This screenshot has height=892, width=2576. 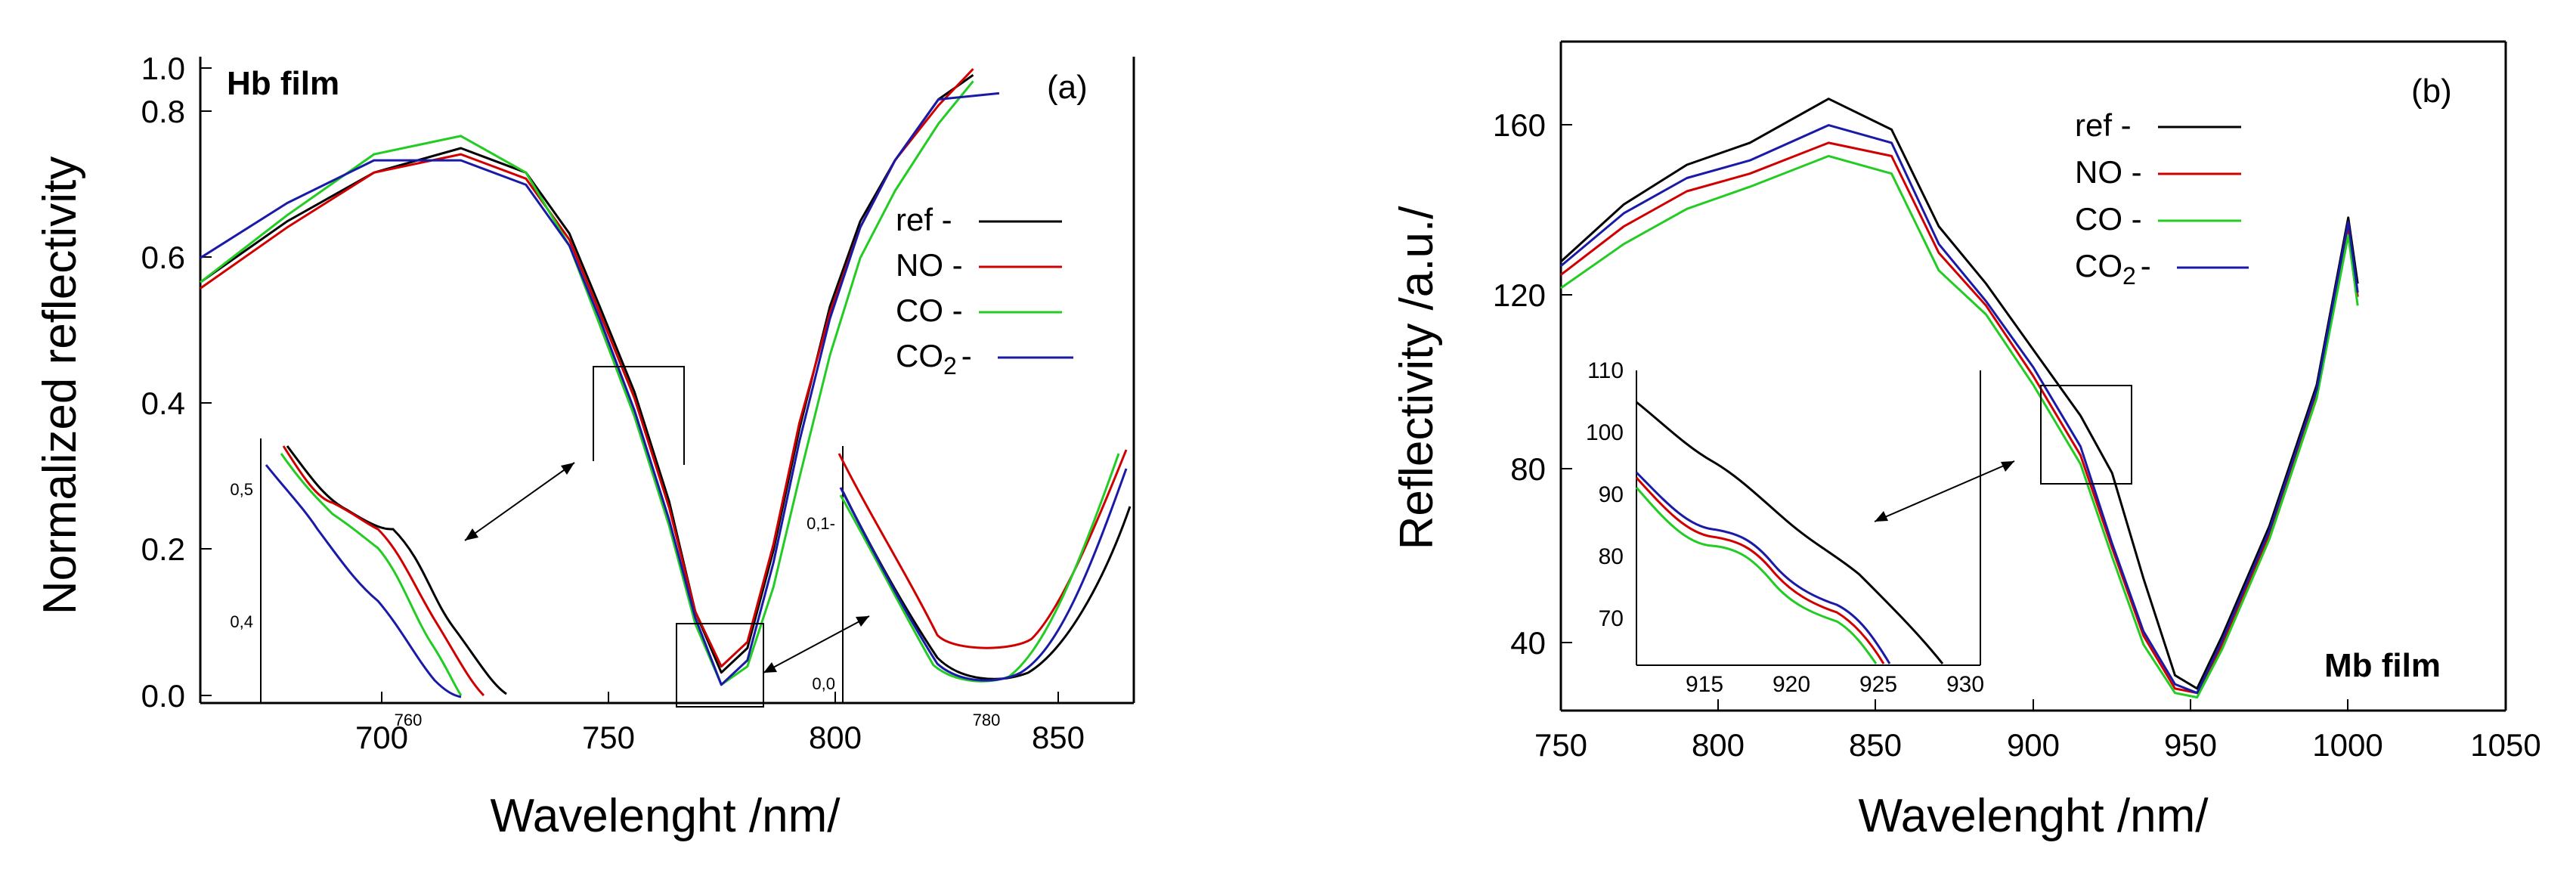 What do you see at coordinates (2086, 435) in the screenshot?
I see `panel-b-zoom-region` at bounding box center [2086, 435].